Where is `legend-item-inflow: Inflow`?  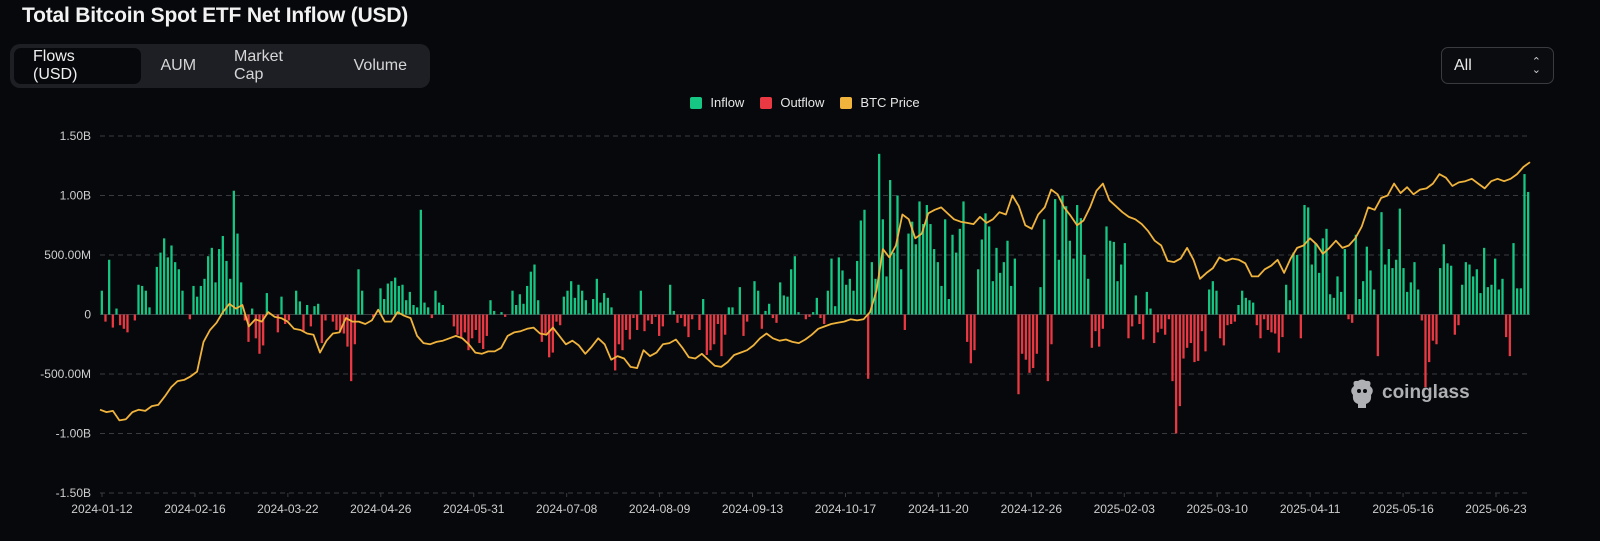
legend-item-inflow: Inflow is located at coordinates (717, 102).